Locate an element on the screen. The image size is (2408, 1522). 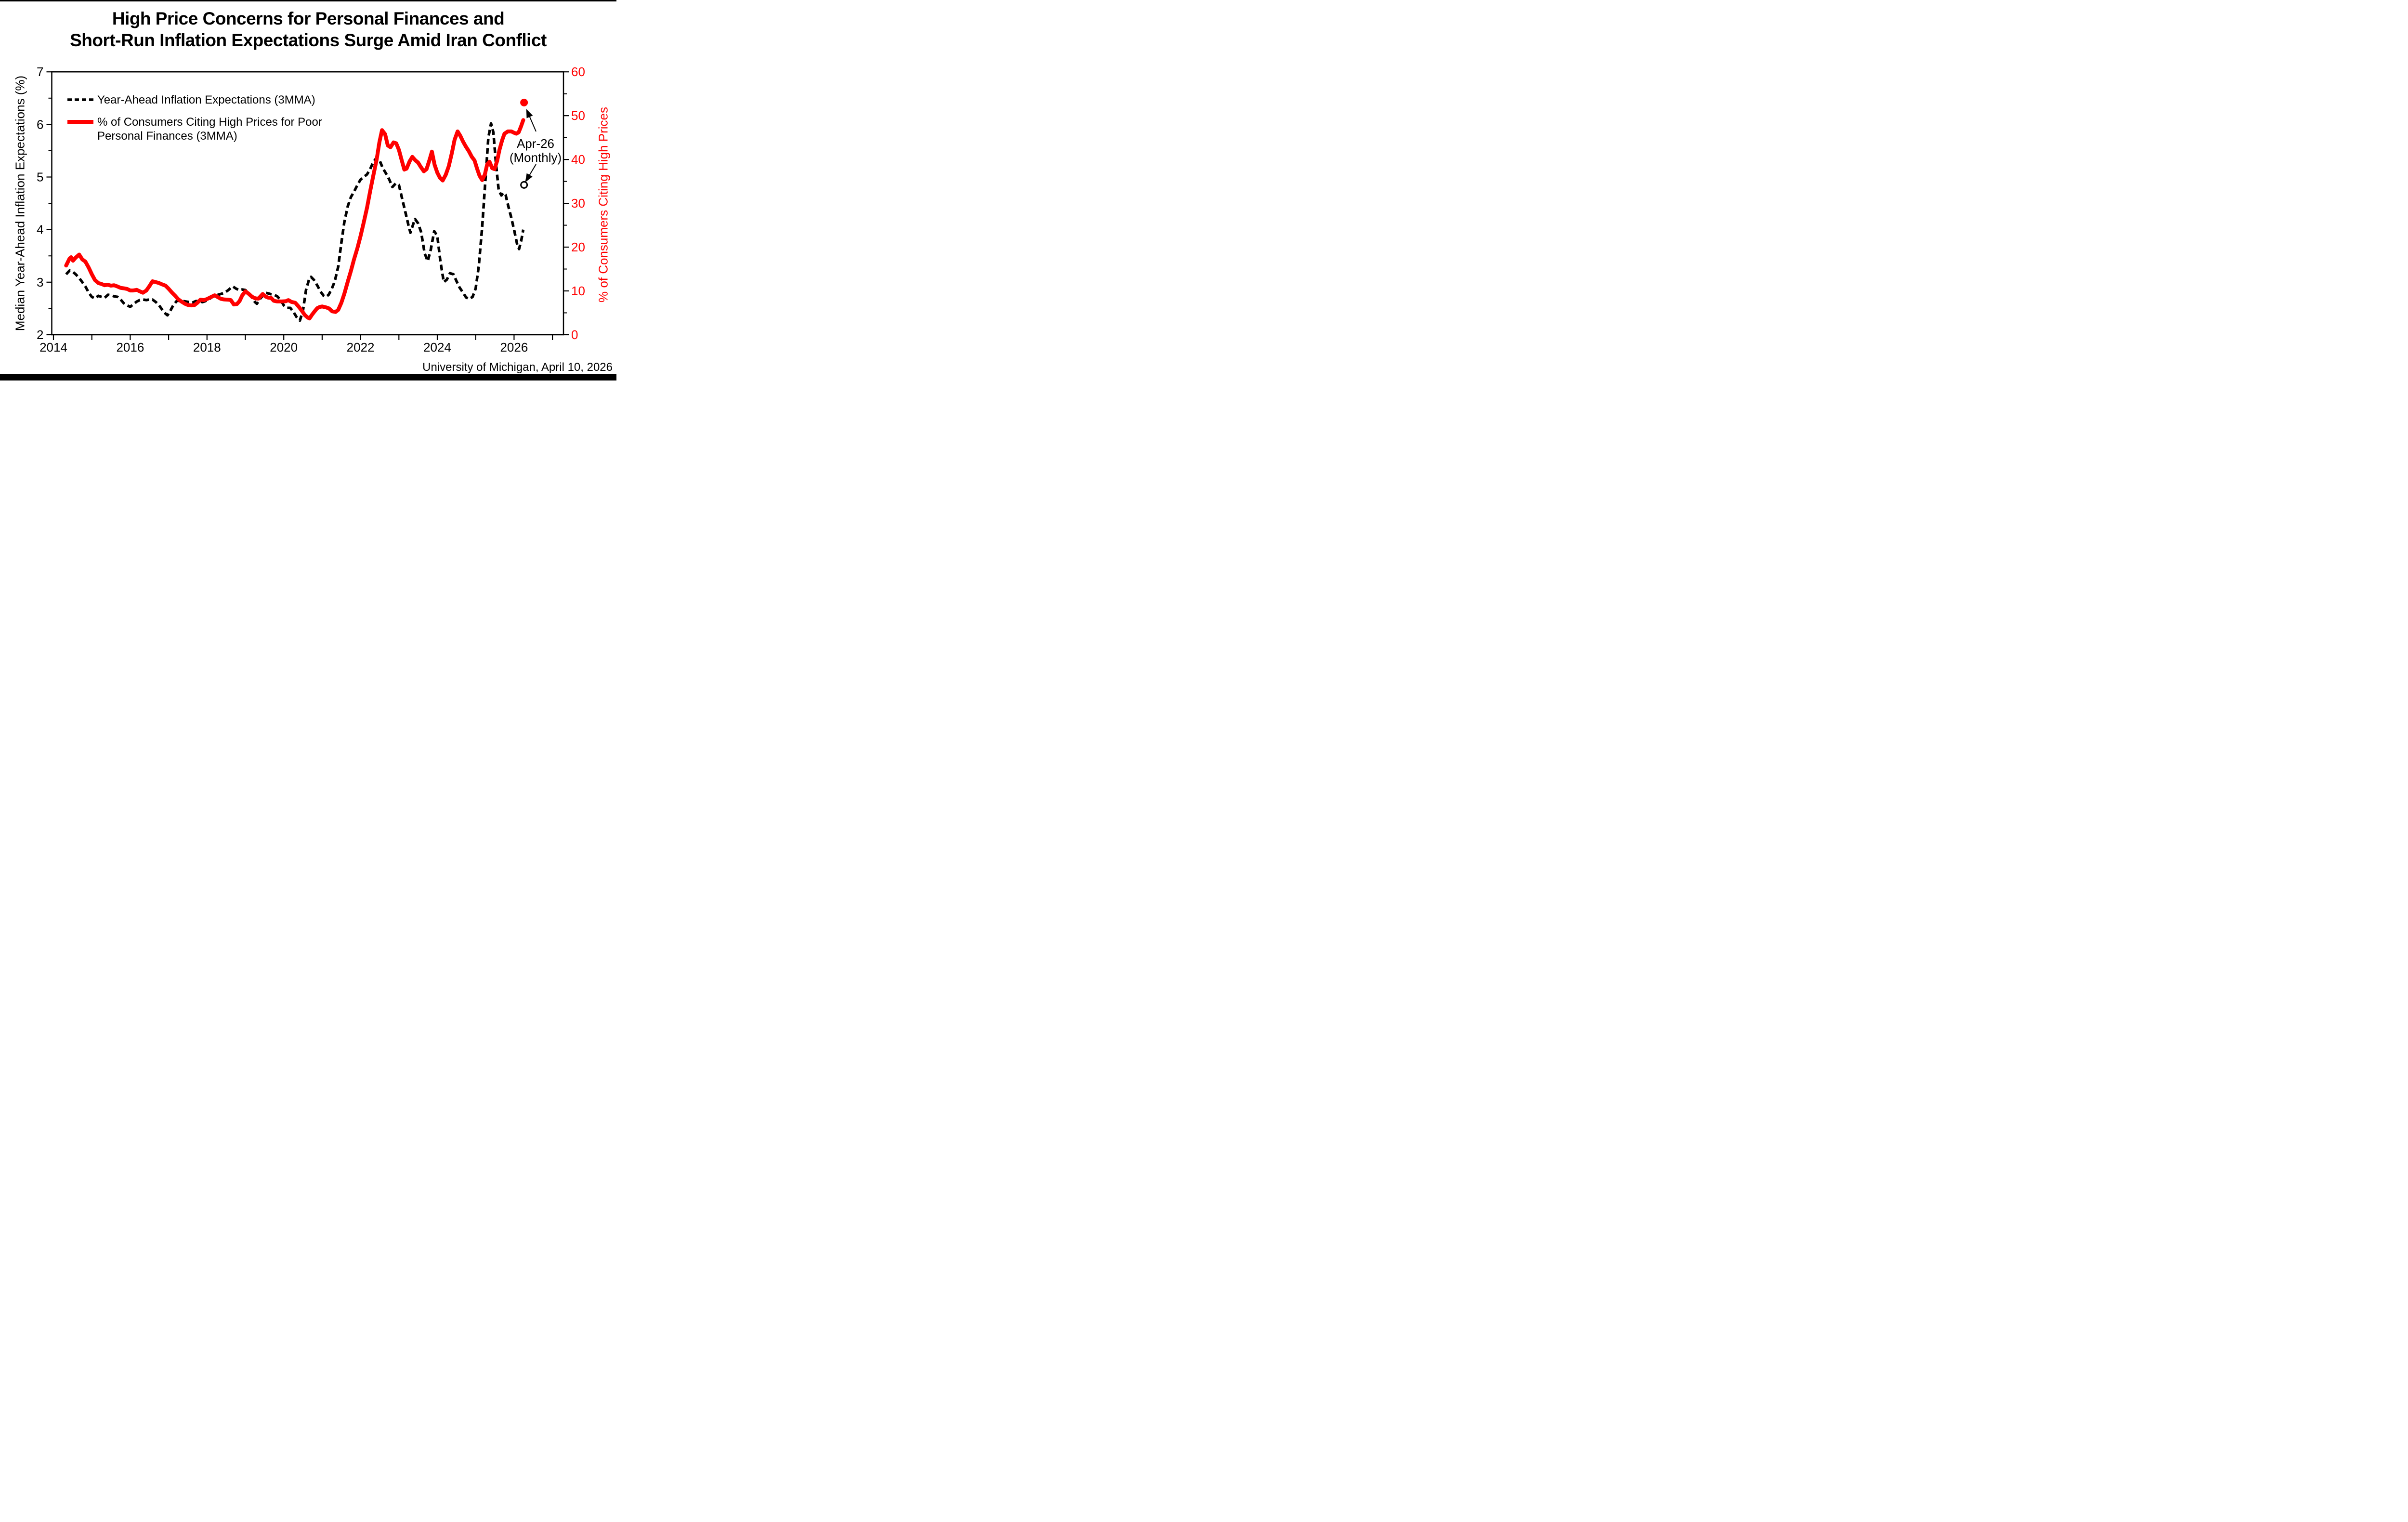
legend-label-inflation: Year-Ahead Inflation Expectations (3MMA) is located at coordinates (206, 99).